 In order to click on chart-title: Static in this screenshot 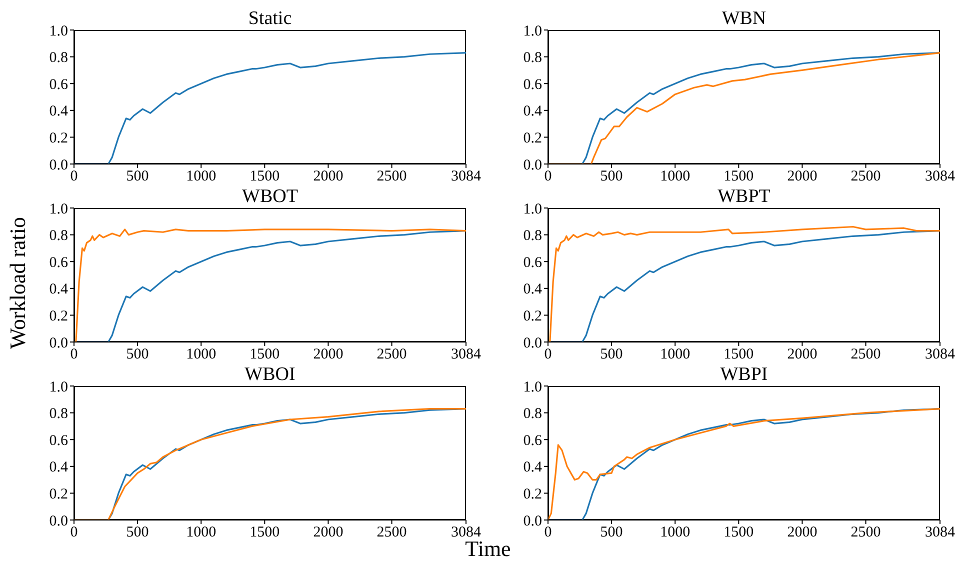, I will do `click(270, 19)`.